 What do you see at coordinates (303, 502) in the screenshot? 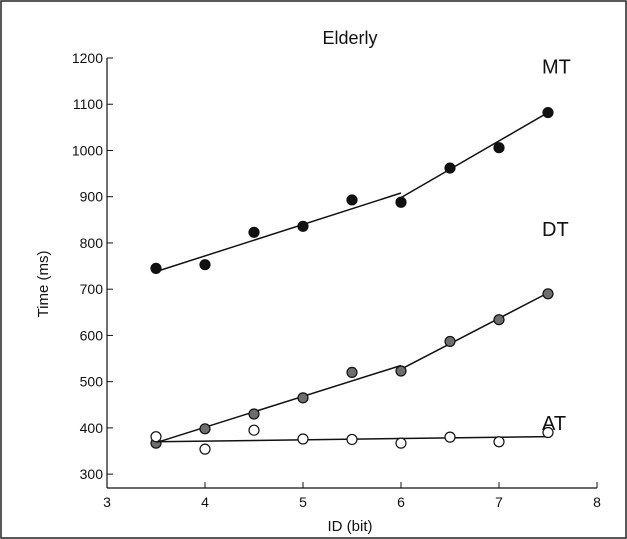
I see `x-tick-label: 5` at bounding box center [303, 502].